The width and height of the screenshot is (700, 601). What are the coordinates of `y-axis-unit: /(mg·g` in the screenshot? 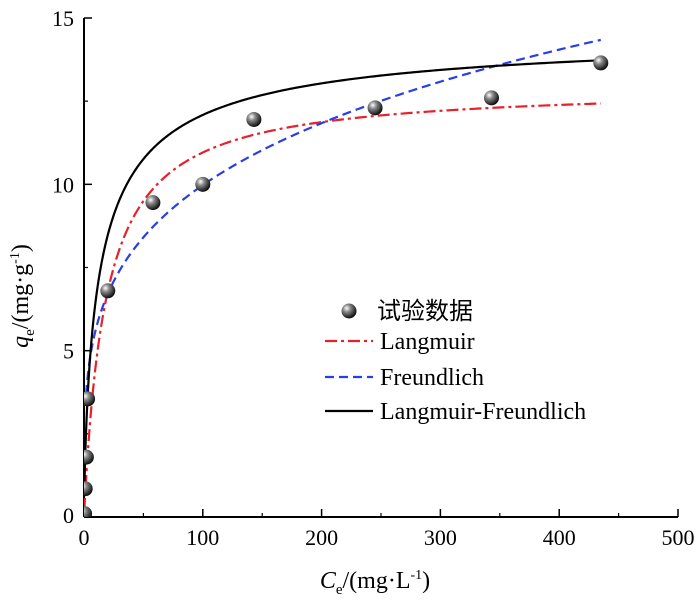 It's located at (21, 296).